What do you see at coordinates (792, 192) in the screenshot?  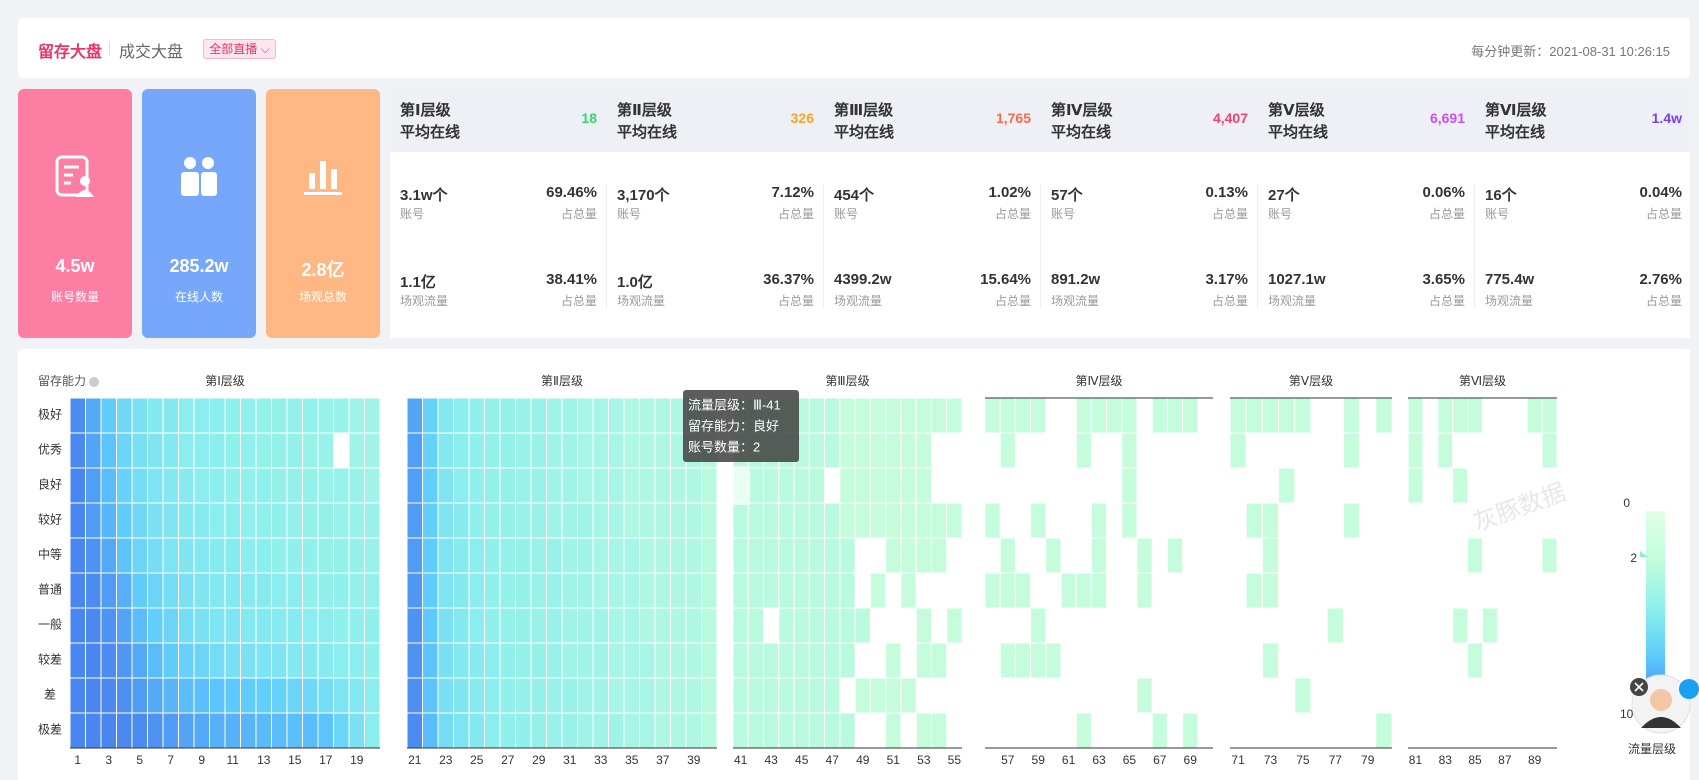 I see `tier-accounts-share: 7.12%` at bounding box center [792, 192].